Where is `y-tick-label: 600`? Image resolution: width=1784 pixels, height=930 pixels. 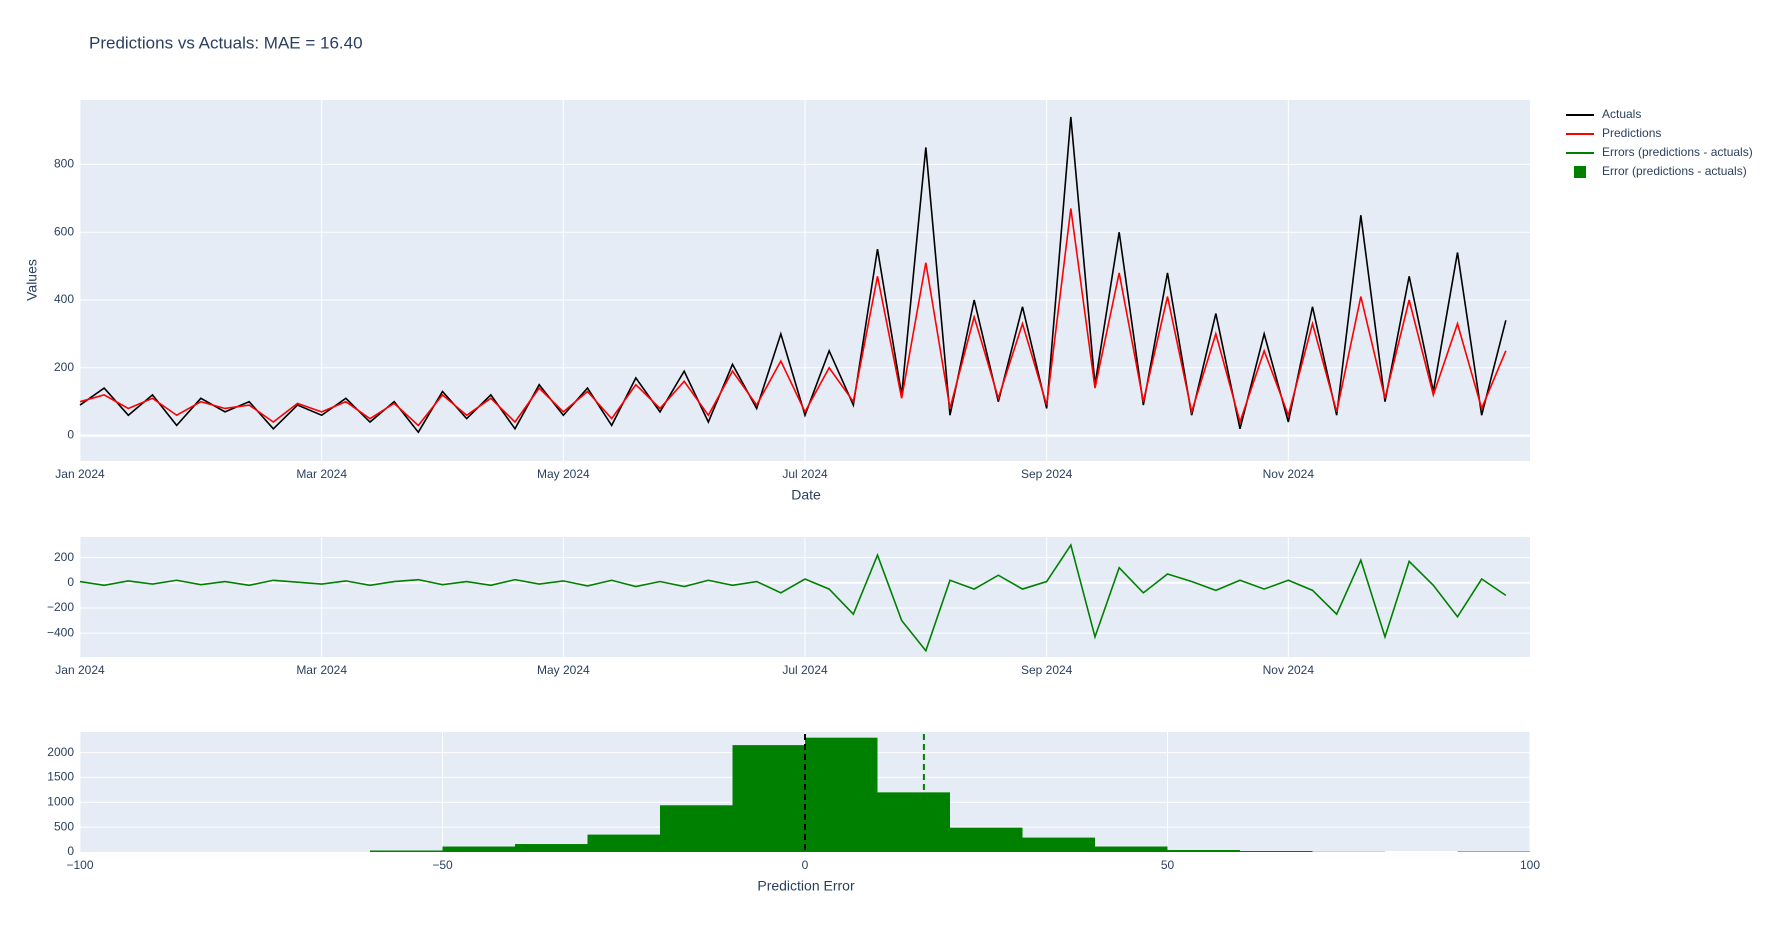
y-tick-label: 600 is located at coordinates (64, 231).